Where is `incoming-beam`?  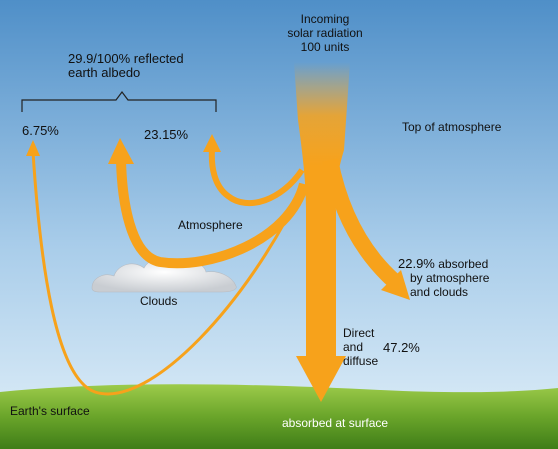 incoming-beam is located at coordinates (322, 211).